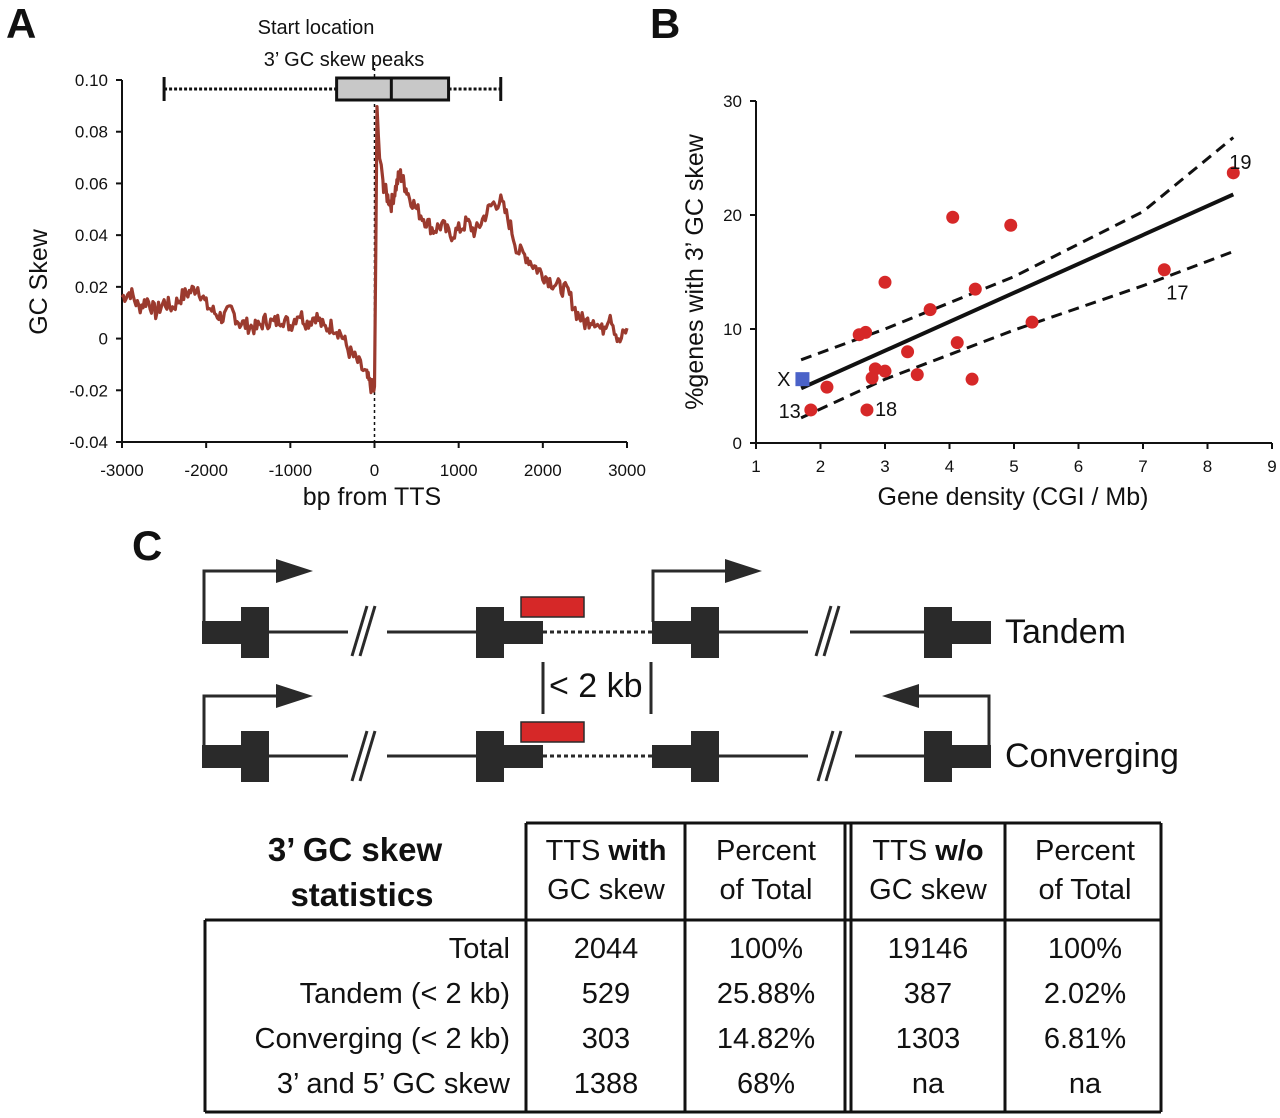  I want to click on header-percent-without: Percent, so click(1085, 851).